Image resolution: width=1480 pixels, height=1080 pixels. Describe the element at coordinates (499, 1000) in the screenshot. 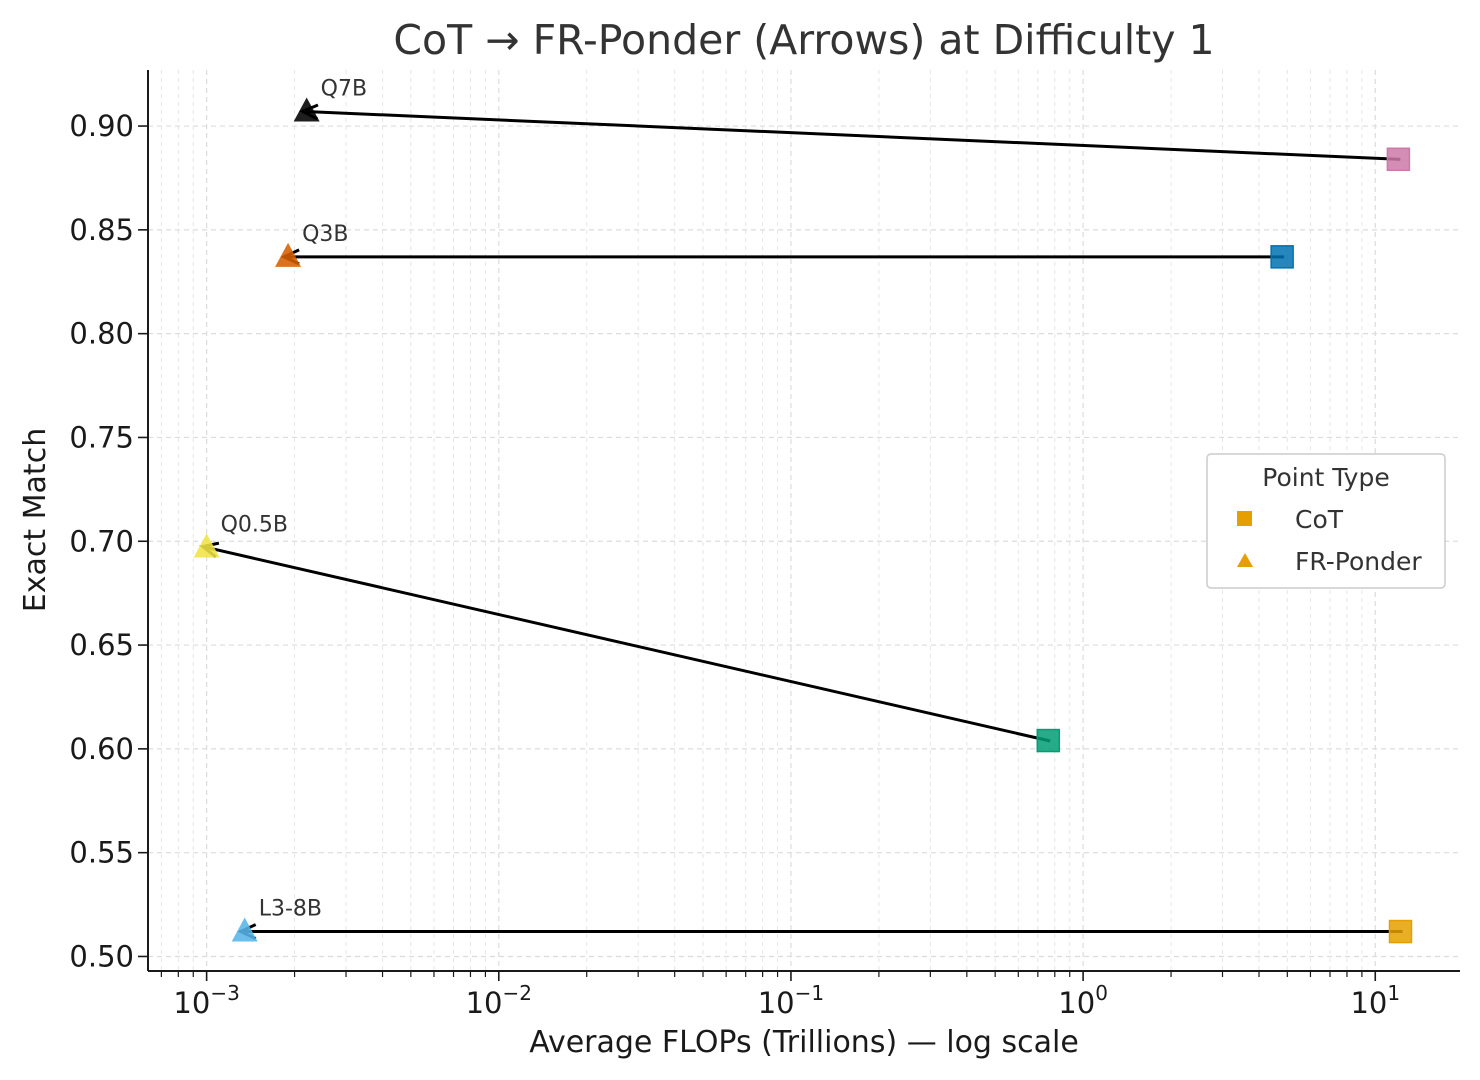

I see `x-tick-label: 10⁻²` at that location.